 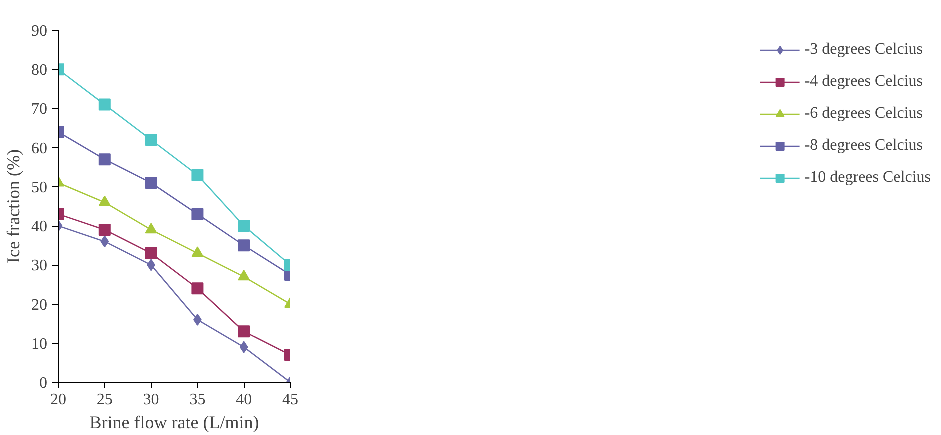 What do you see at coordinates (867, 178) in the screenshot?
I see `legend-label: -10 degrees Celcius` at bounding box center [867, 178].